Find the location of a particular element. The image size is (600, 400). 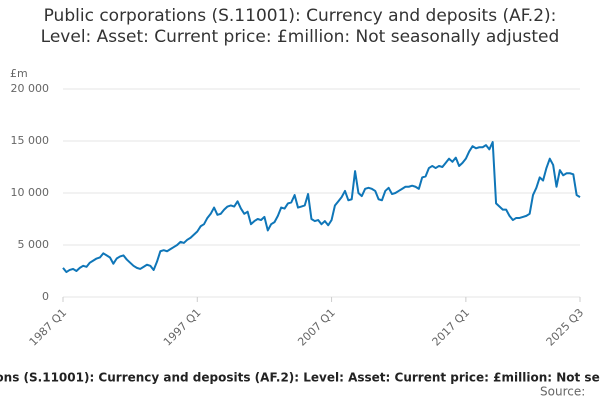

x-tick-label: 2007 Q1 is located at coordinates (316, 327).